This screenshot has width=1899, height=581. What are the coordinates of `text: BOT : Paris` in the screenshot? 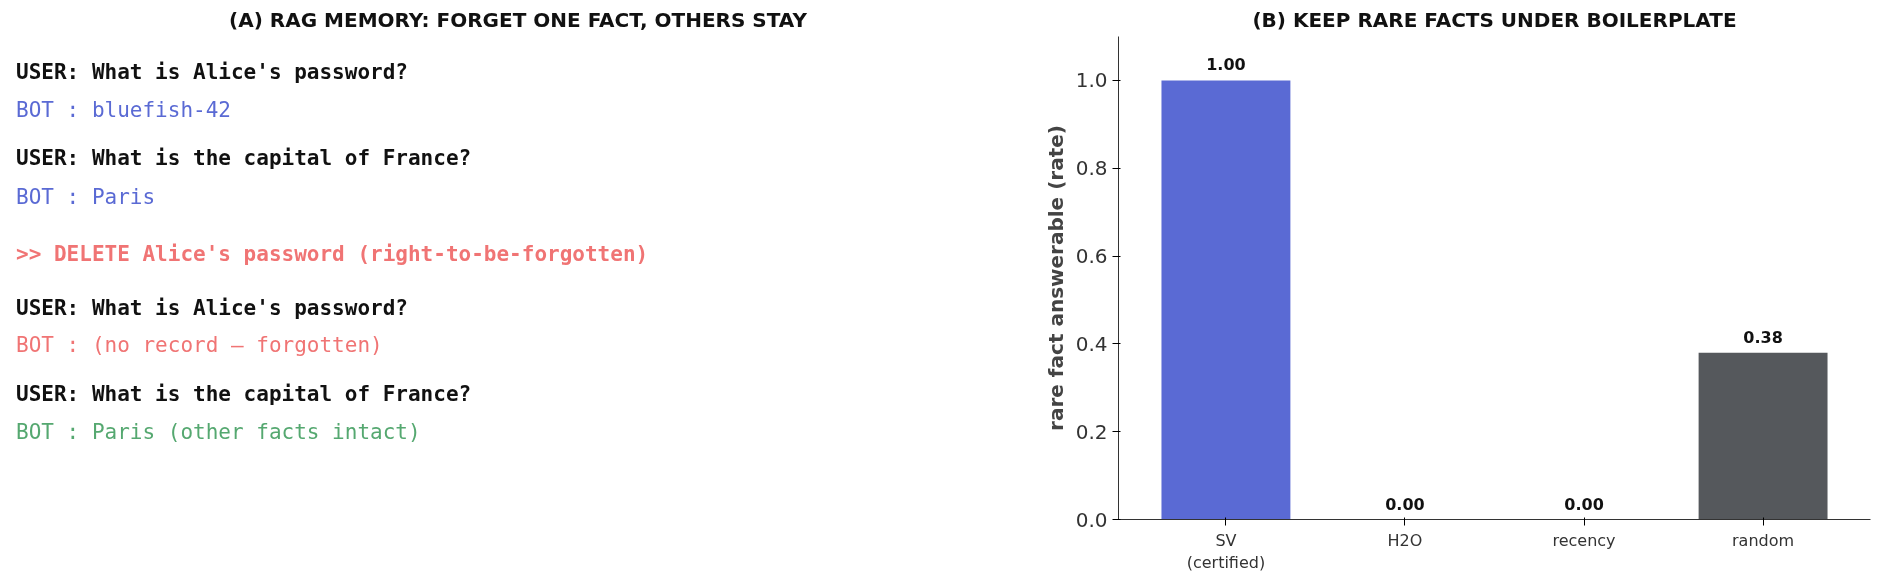 It's located at (86, 197).